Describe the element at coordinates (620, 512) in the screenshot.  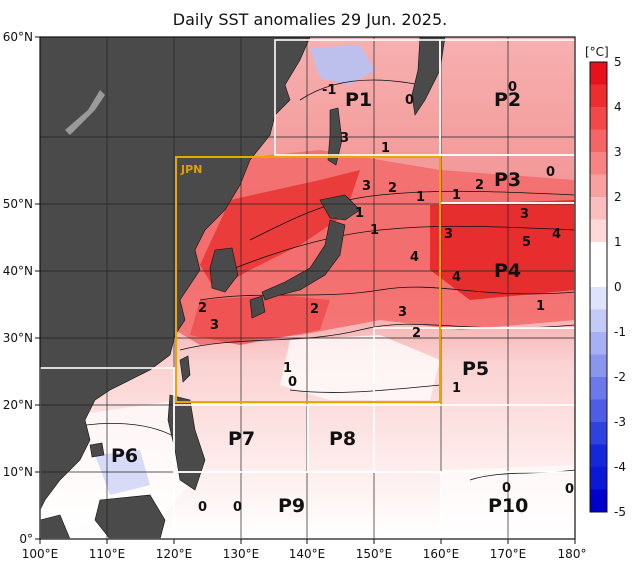
I see `colorbar-label: -5` at that location.